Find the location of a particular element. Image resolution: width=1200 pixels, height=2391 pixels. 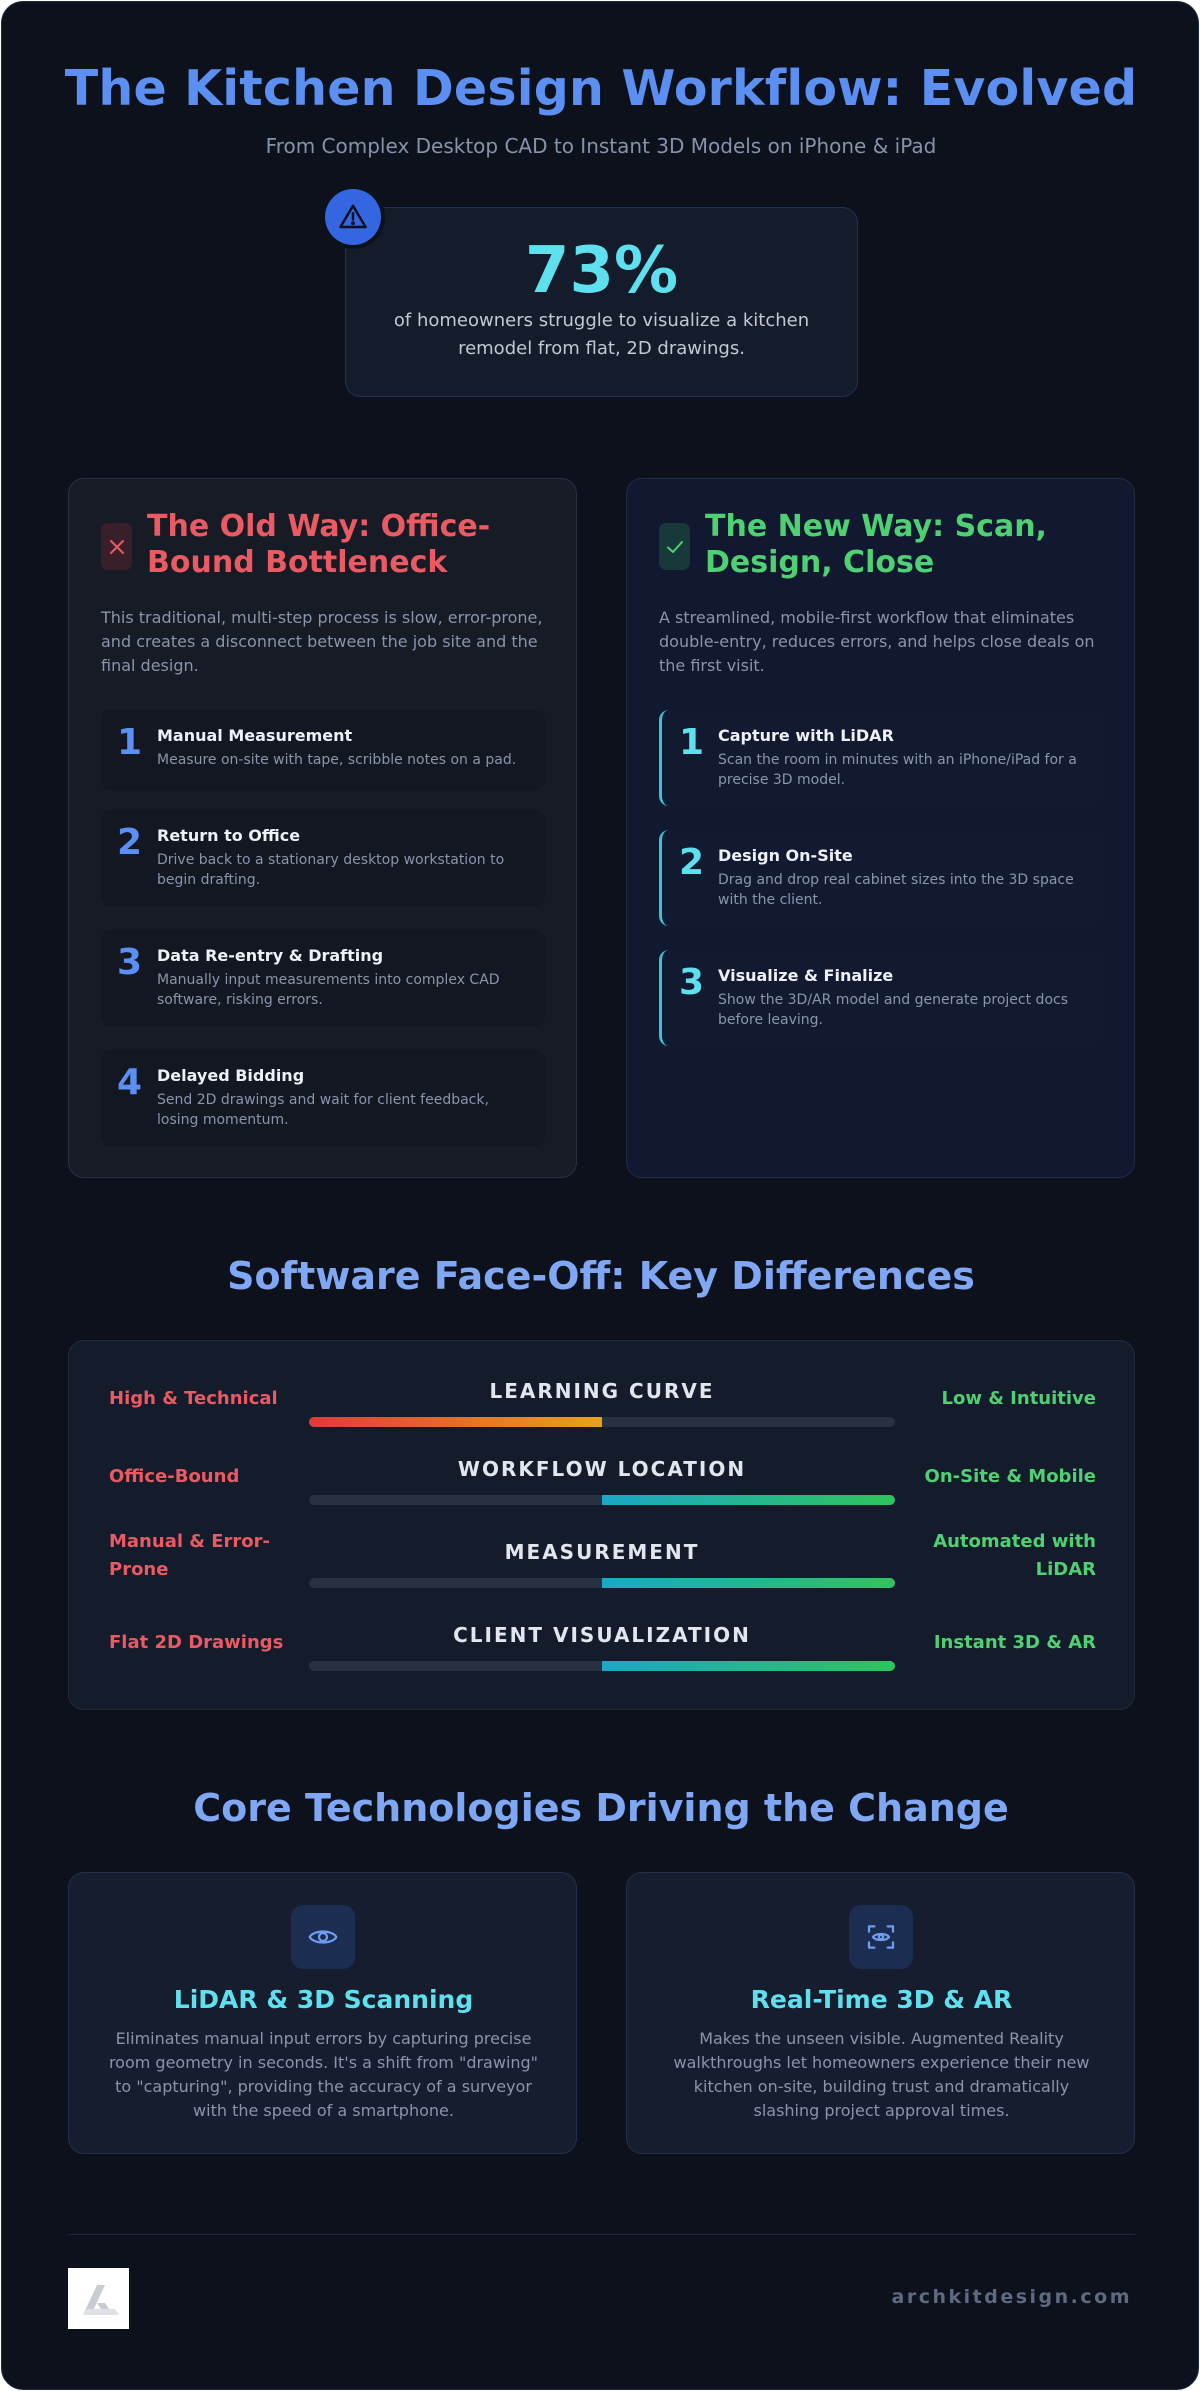

faceoff-new-value: On-Site & Mobile is located at coordinates (1010, 1476).